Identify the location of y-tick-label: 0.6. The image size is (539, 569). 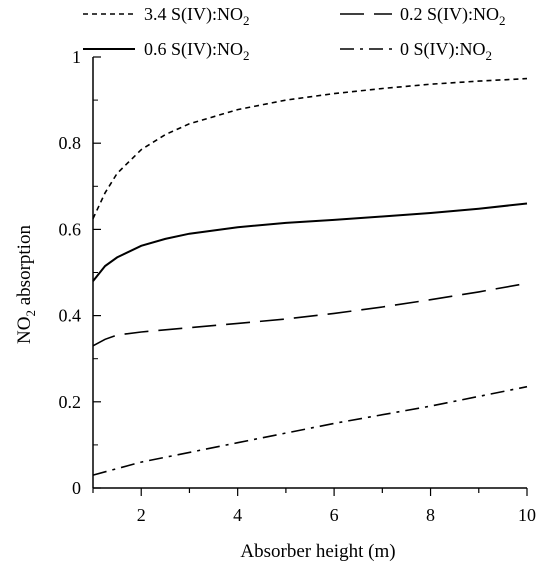
(70, 229).